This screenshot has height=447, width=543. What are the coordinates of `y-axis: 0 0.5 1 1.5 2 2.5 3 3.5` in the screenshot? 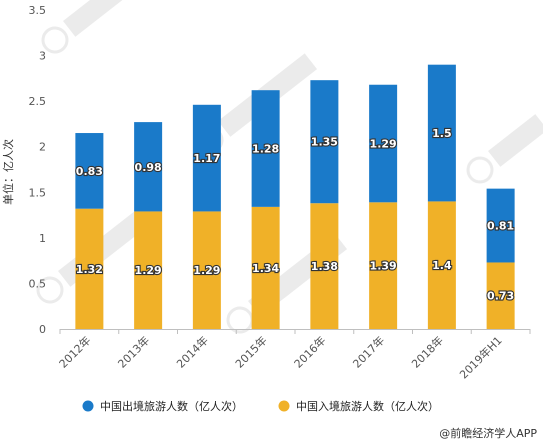 It's located at (38, 170).